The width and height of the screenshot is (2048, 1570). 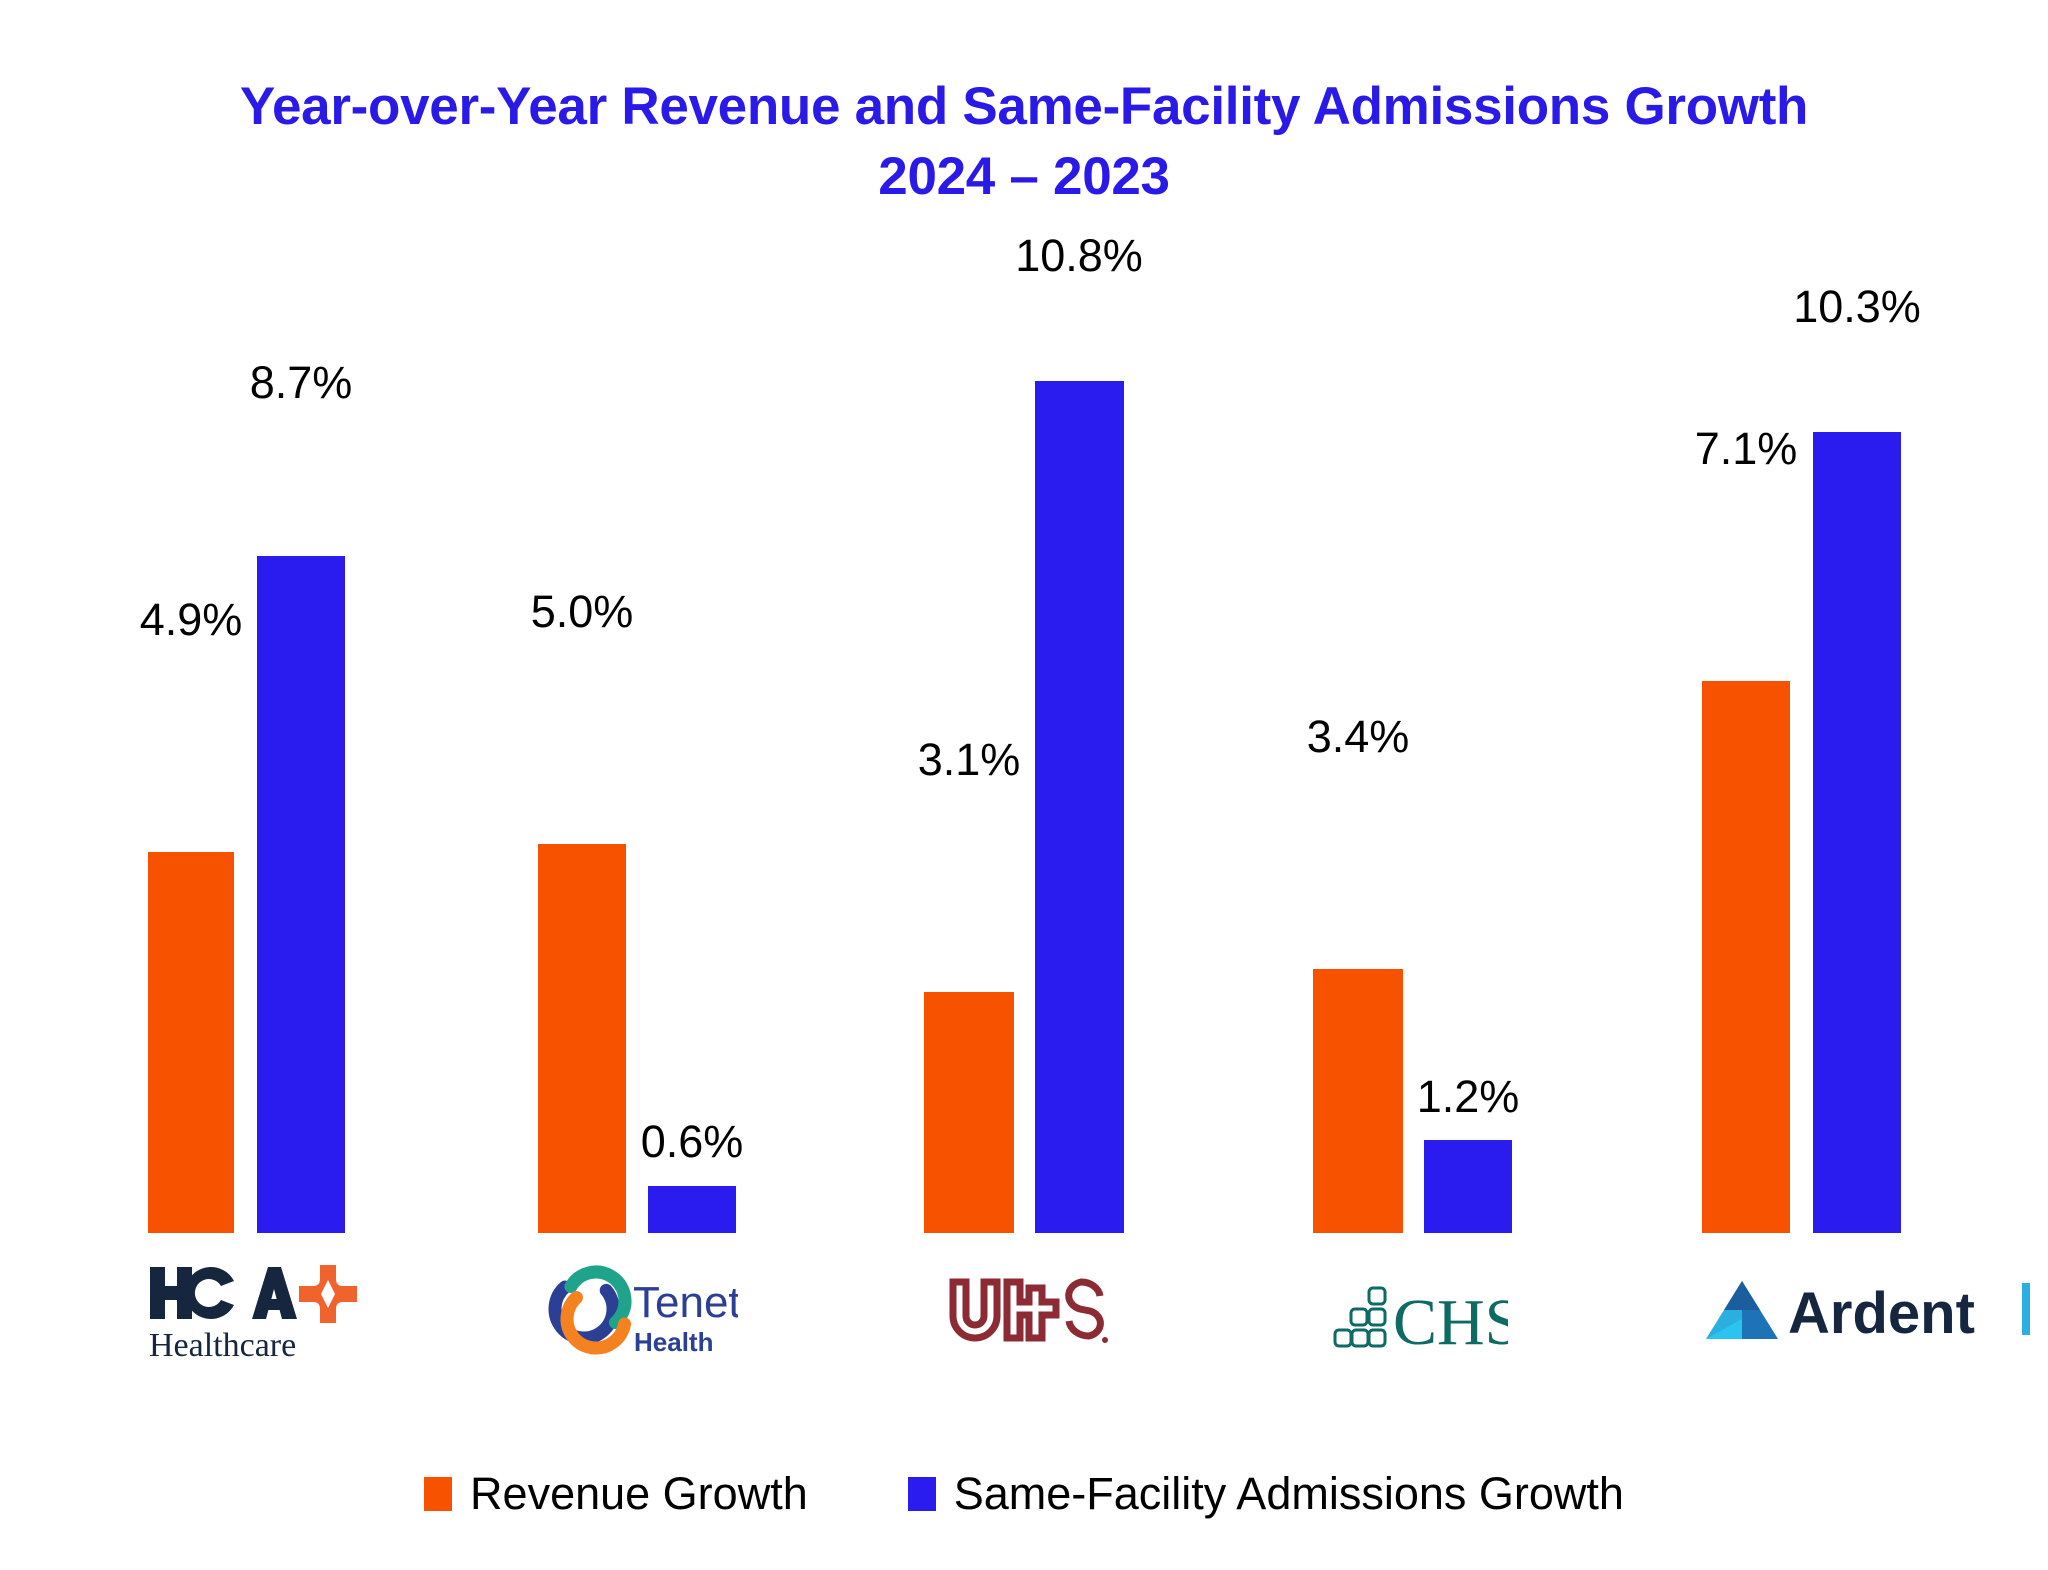 What do you see at coordinates (1746, 448) in the screenshot?
I see `bar-label-ardent-revenue: 7.1%` at bounding box center [1746, 448].